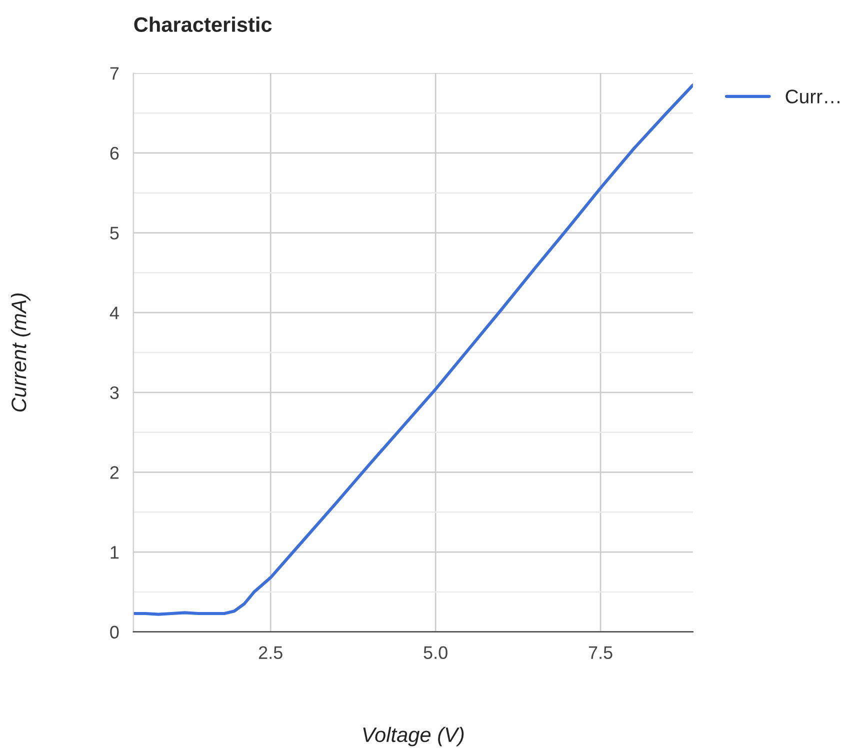  I want to click on x-axis-title: Voltage (V), so click(413, 736).